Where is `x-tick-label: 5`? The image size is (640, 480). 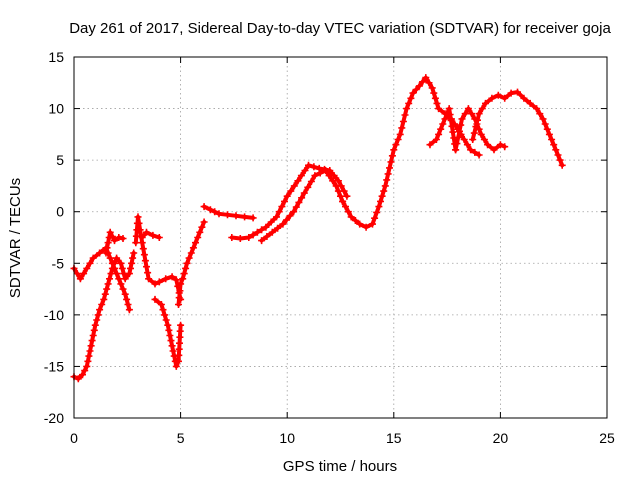
x-tick-label: 5 is located at coordinates (181, 438).